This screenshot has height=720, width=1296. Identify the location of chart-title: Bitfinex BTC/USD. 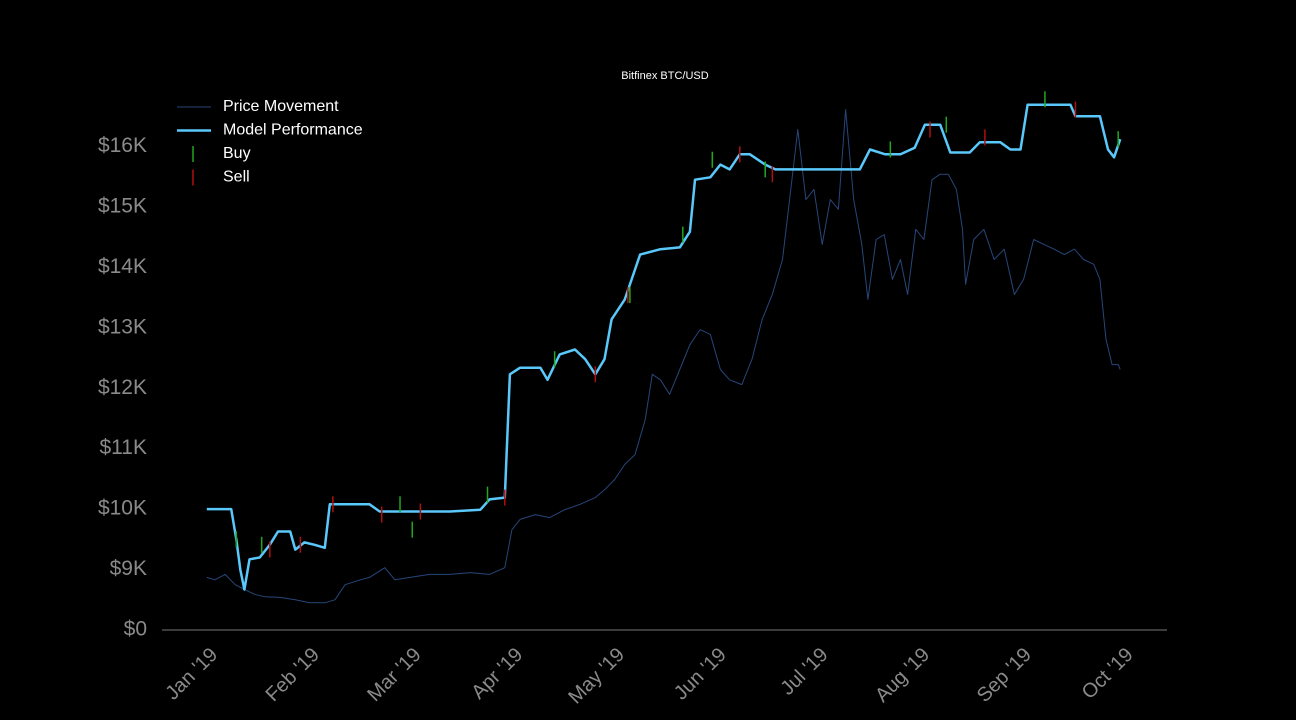
(664, 76).